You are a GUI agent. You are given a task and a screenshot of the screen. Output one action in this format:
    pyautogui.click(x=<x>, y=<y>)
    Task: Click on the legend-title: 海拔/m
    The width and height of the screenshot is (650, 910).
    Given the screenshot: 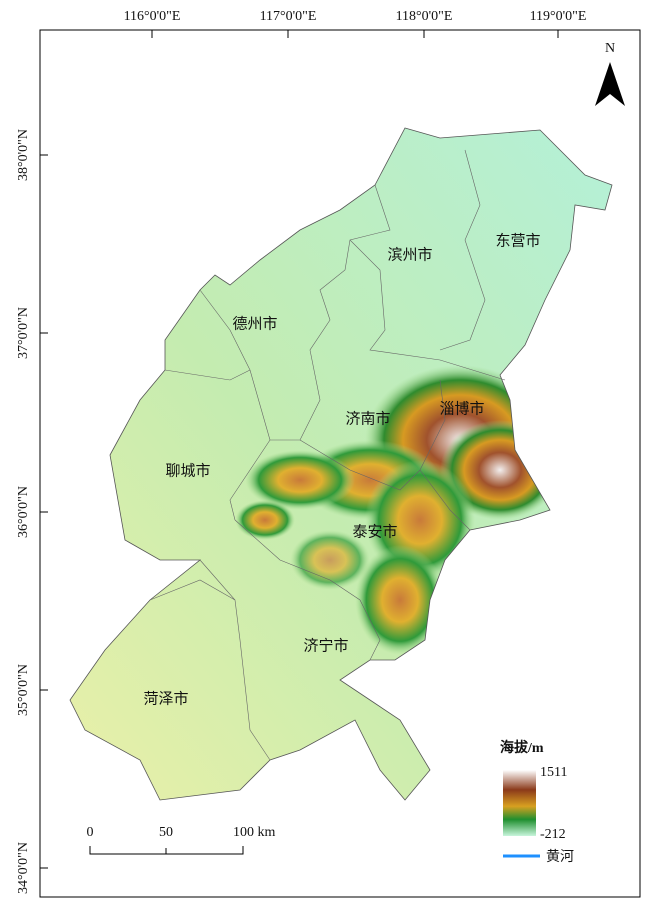 What is the action you would take?
    pyautogui.click(x=522, y=747)
    